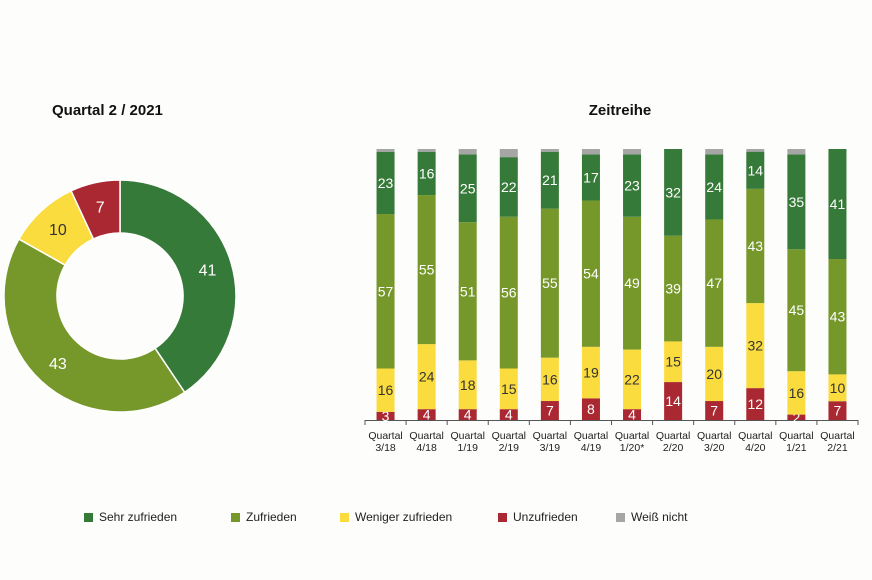  What do you see at coordinates (673, 289) in the screenshot?
I see `bar-label-zufrieden: 39` at bounding box center [673, 289].